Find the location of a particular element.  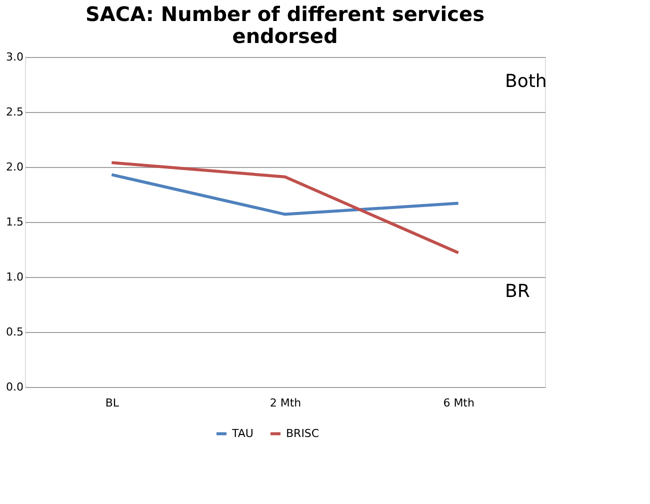

legend-label: BRISC is located at coordinates (303, 433).